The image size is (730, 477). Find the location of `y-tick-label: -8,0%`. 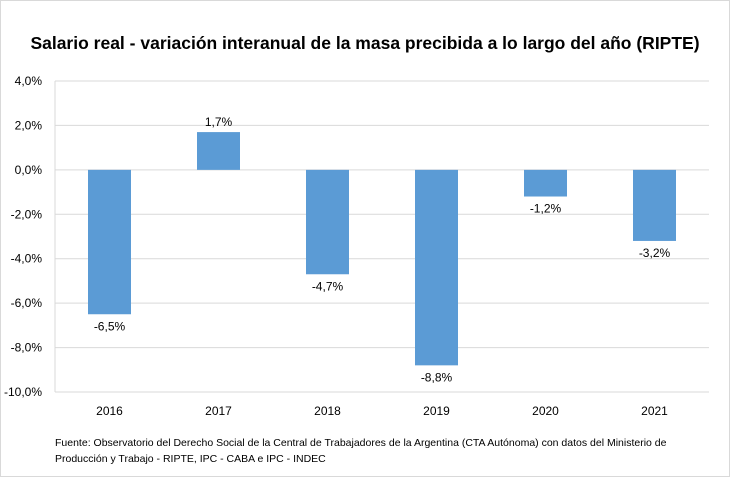

y-tick-label: -8,0% is located at coordinates (27, 348).